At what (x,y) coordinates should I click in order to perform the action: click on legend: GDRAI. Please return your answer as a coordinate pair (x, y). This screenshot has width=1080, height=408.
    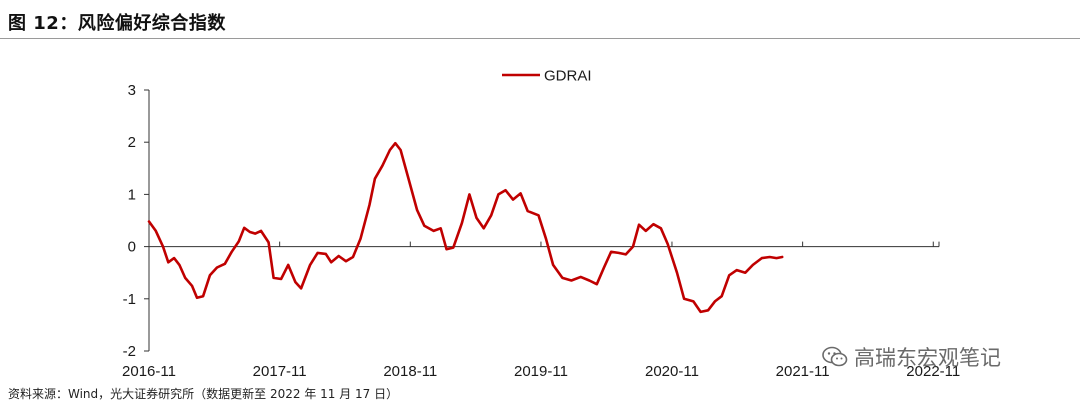
    Looking at the image, I should click on (547, 76).